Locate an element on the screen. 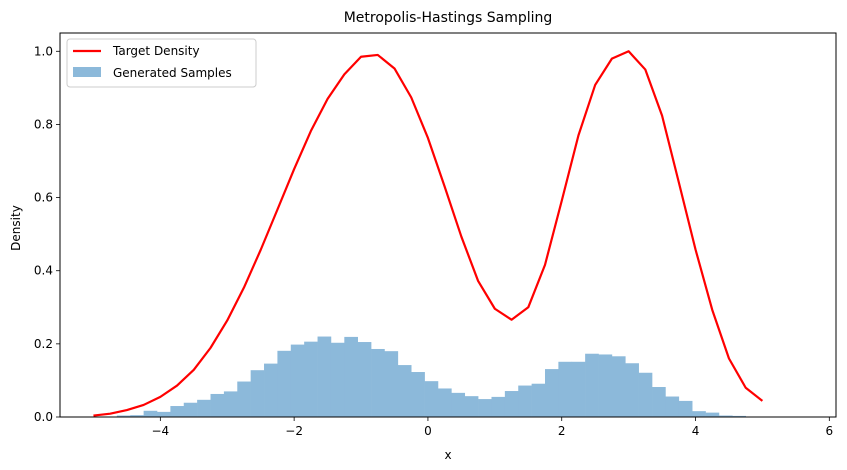 This screenshot has width=847, height=470. legend: Target Density Generated Samples is located at coordinates (161, 63).